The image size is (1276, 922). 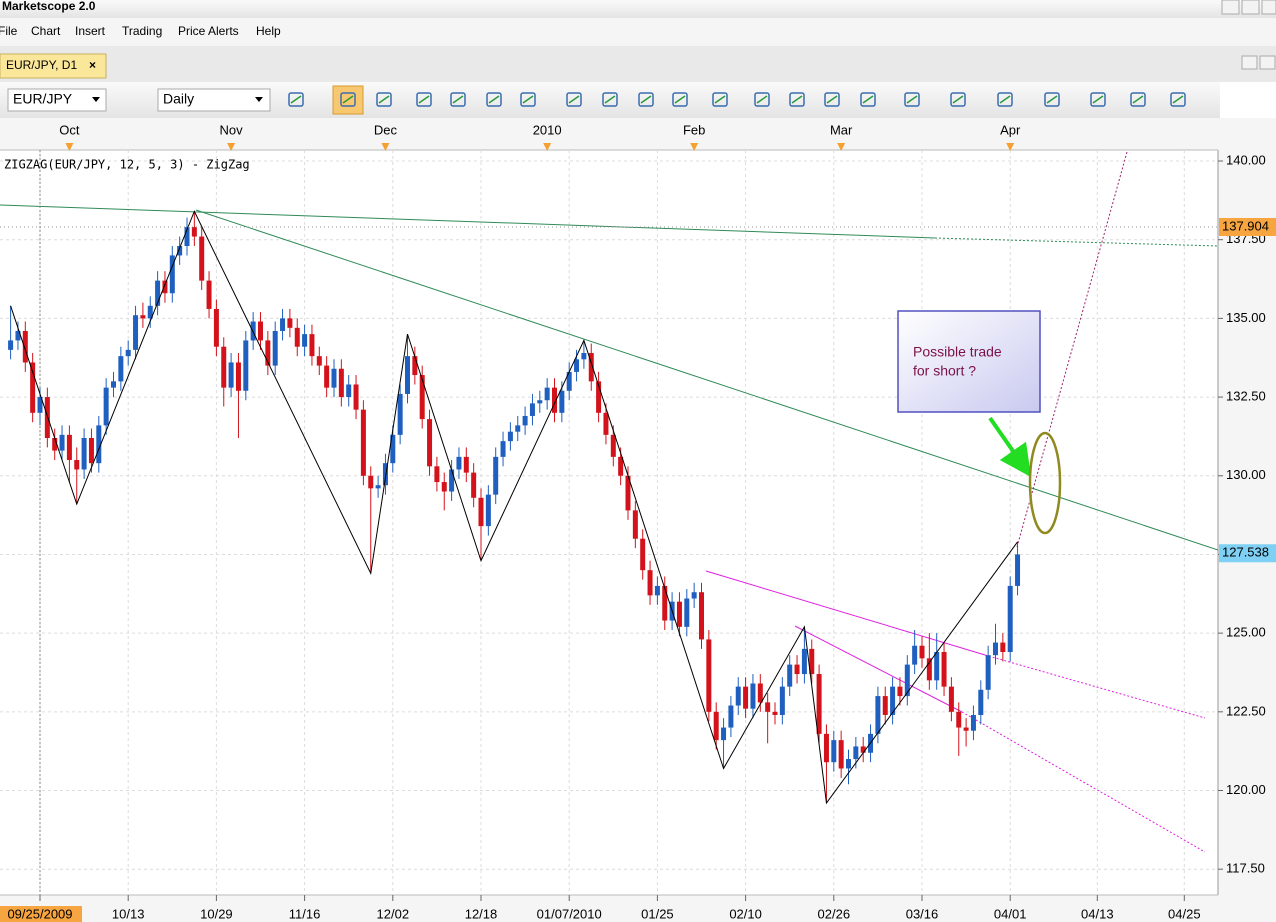 I want to click on menu-item: File, so click(x=9, y=31).